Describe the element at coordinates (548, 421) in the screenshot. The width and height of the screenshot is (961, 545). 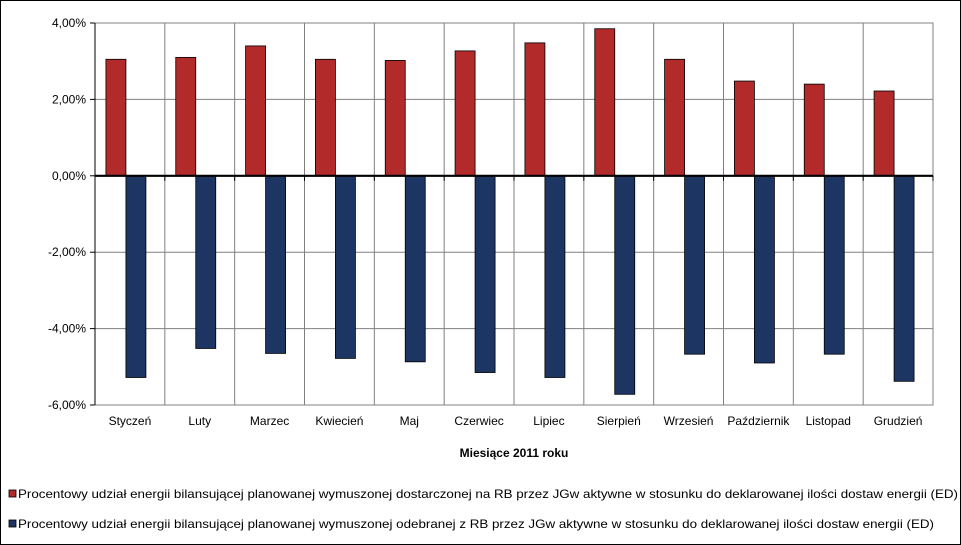
I see `x-tick-label: Lipiec` at that location.